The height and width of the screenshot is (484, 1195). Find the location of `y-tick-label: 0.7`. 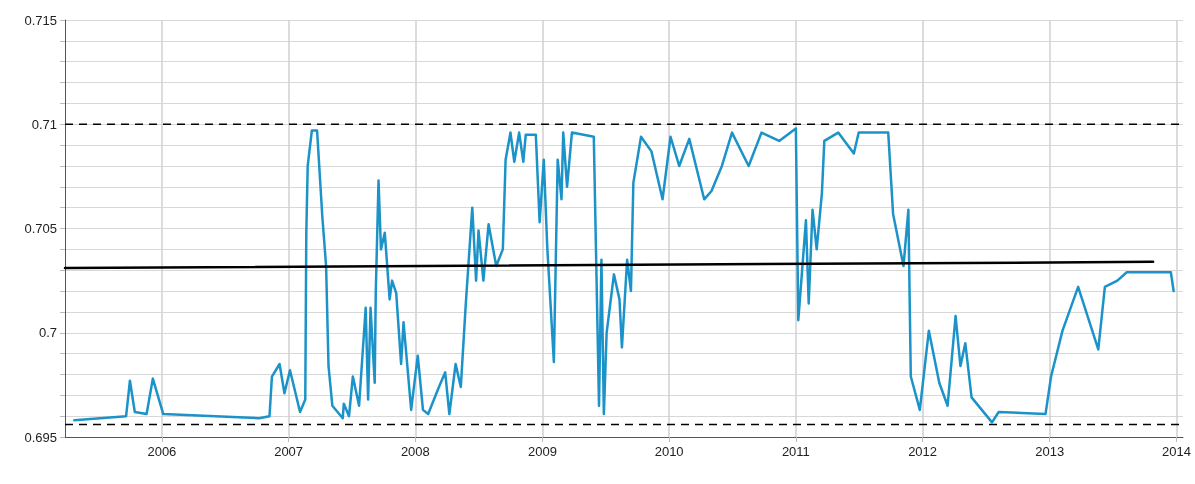

y-tick-label: 0.7 is located at coordinates (47, 333).